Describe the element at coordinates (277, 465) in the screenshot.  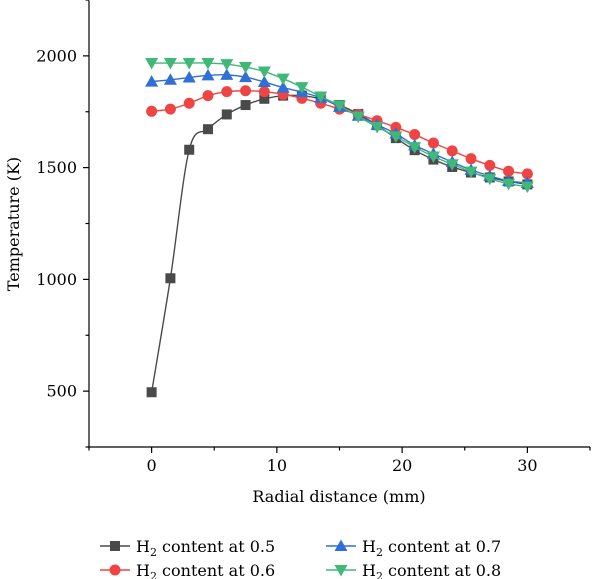
I see `x-tick-label: 10` at that location.